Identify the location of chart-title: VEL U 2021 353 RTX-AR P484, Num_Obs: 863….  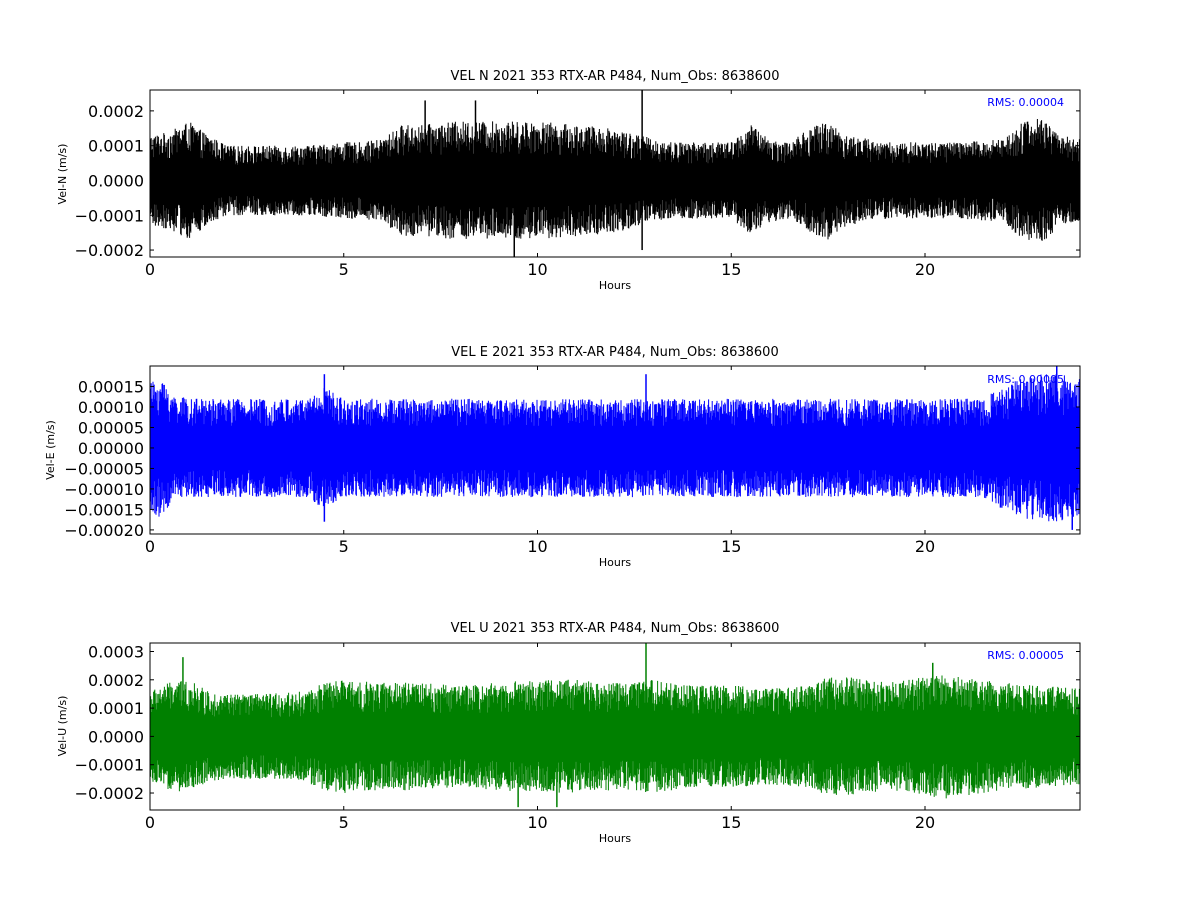
(615, 628).